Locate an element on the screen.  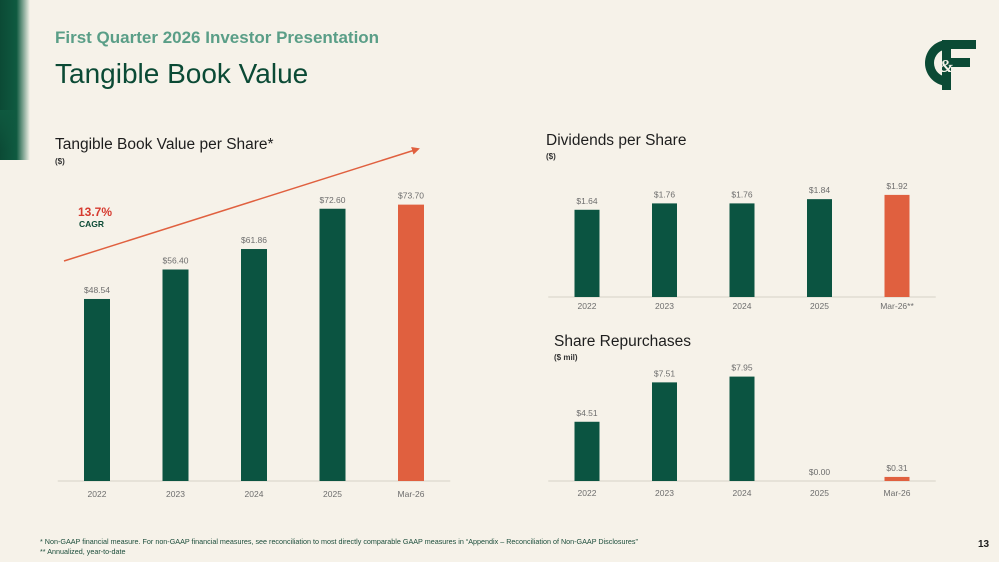
dividends-value-label: $1.92 is located at coordinates (897, 186).